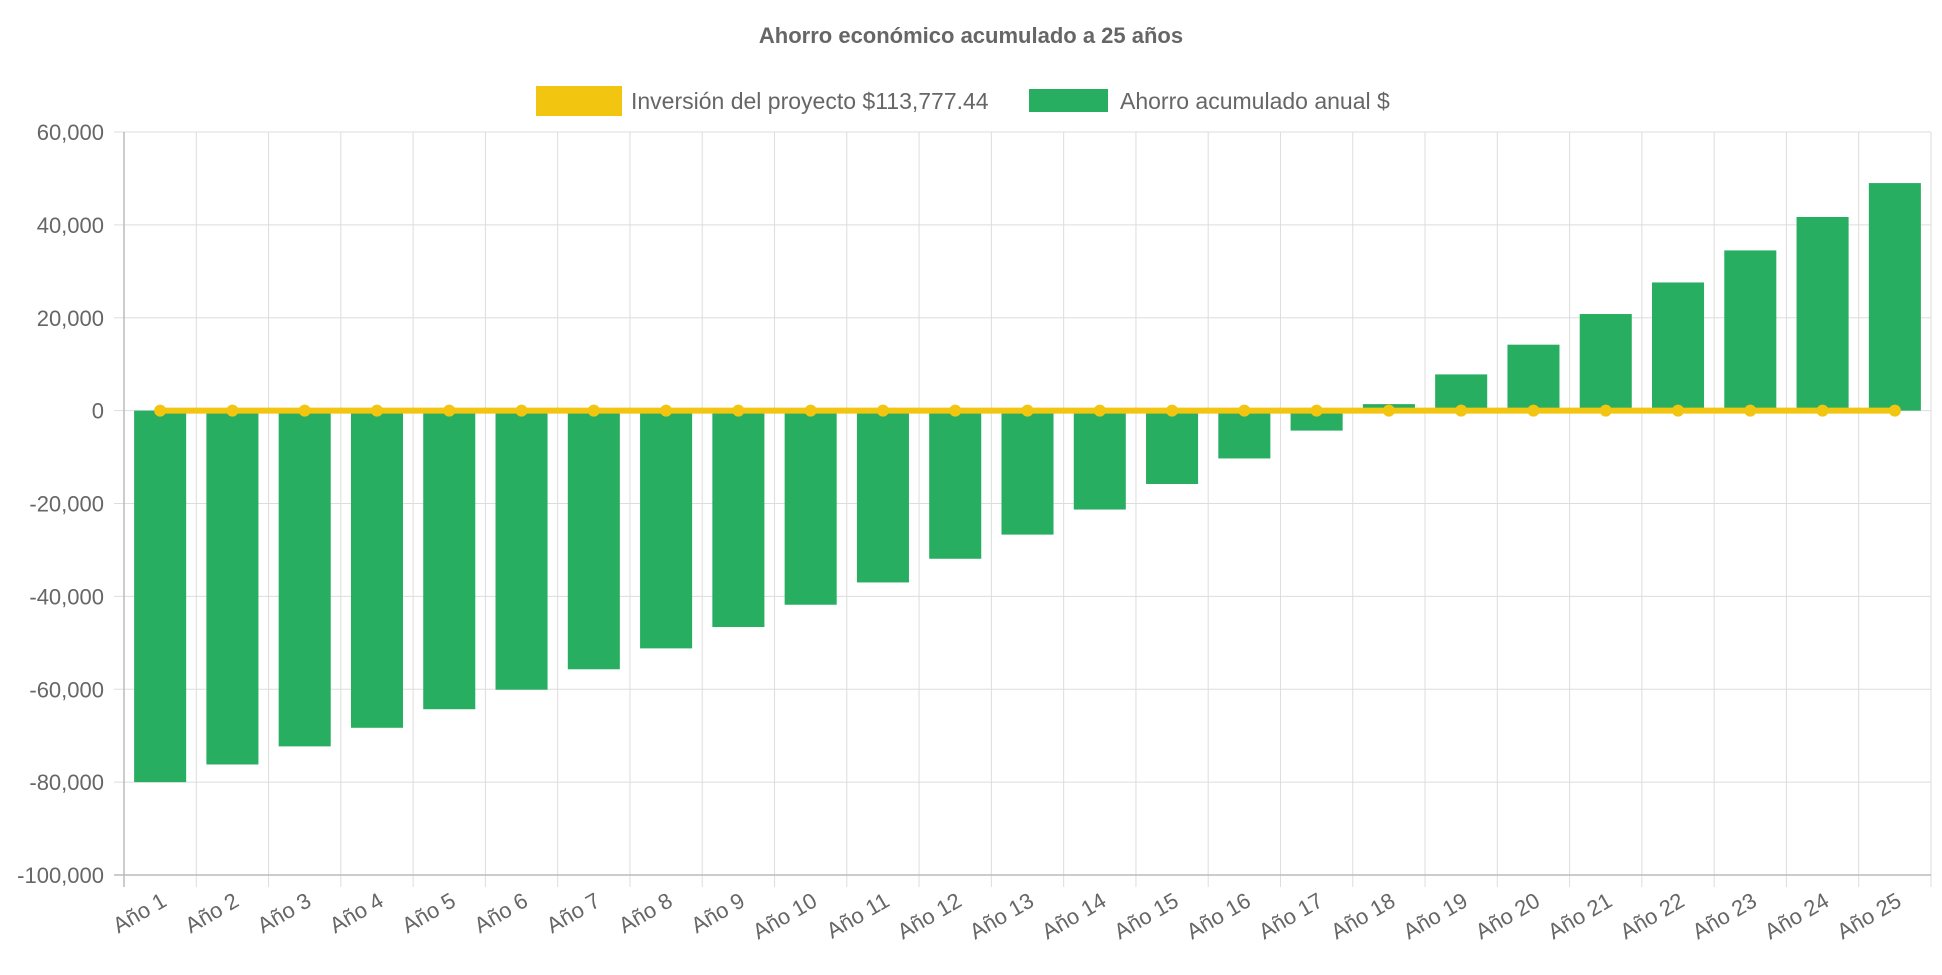 This screenshot has height=975, width=1942. Describe the element at coordinates (356, 913) in the screenshot. I see `x-tick-label: Año 4` at that location.